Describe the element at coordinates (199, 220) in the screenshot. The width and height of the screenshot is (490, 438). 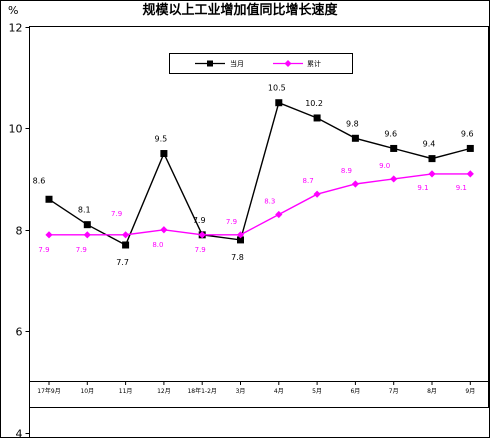
I see `monthly-data-label: 7.9` at that location.